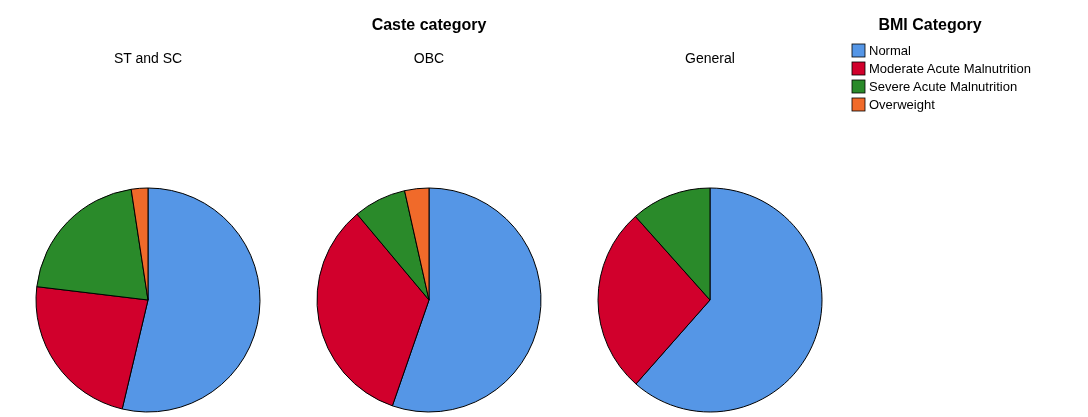 The width and height of the screenshot is (1088, 417). Describe the element at coordinates (902, 104) in the screenshot. I see `legend-label: Overweight` at that location.